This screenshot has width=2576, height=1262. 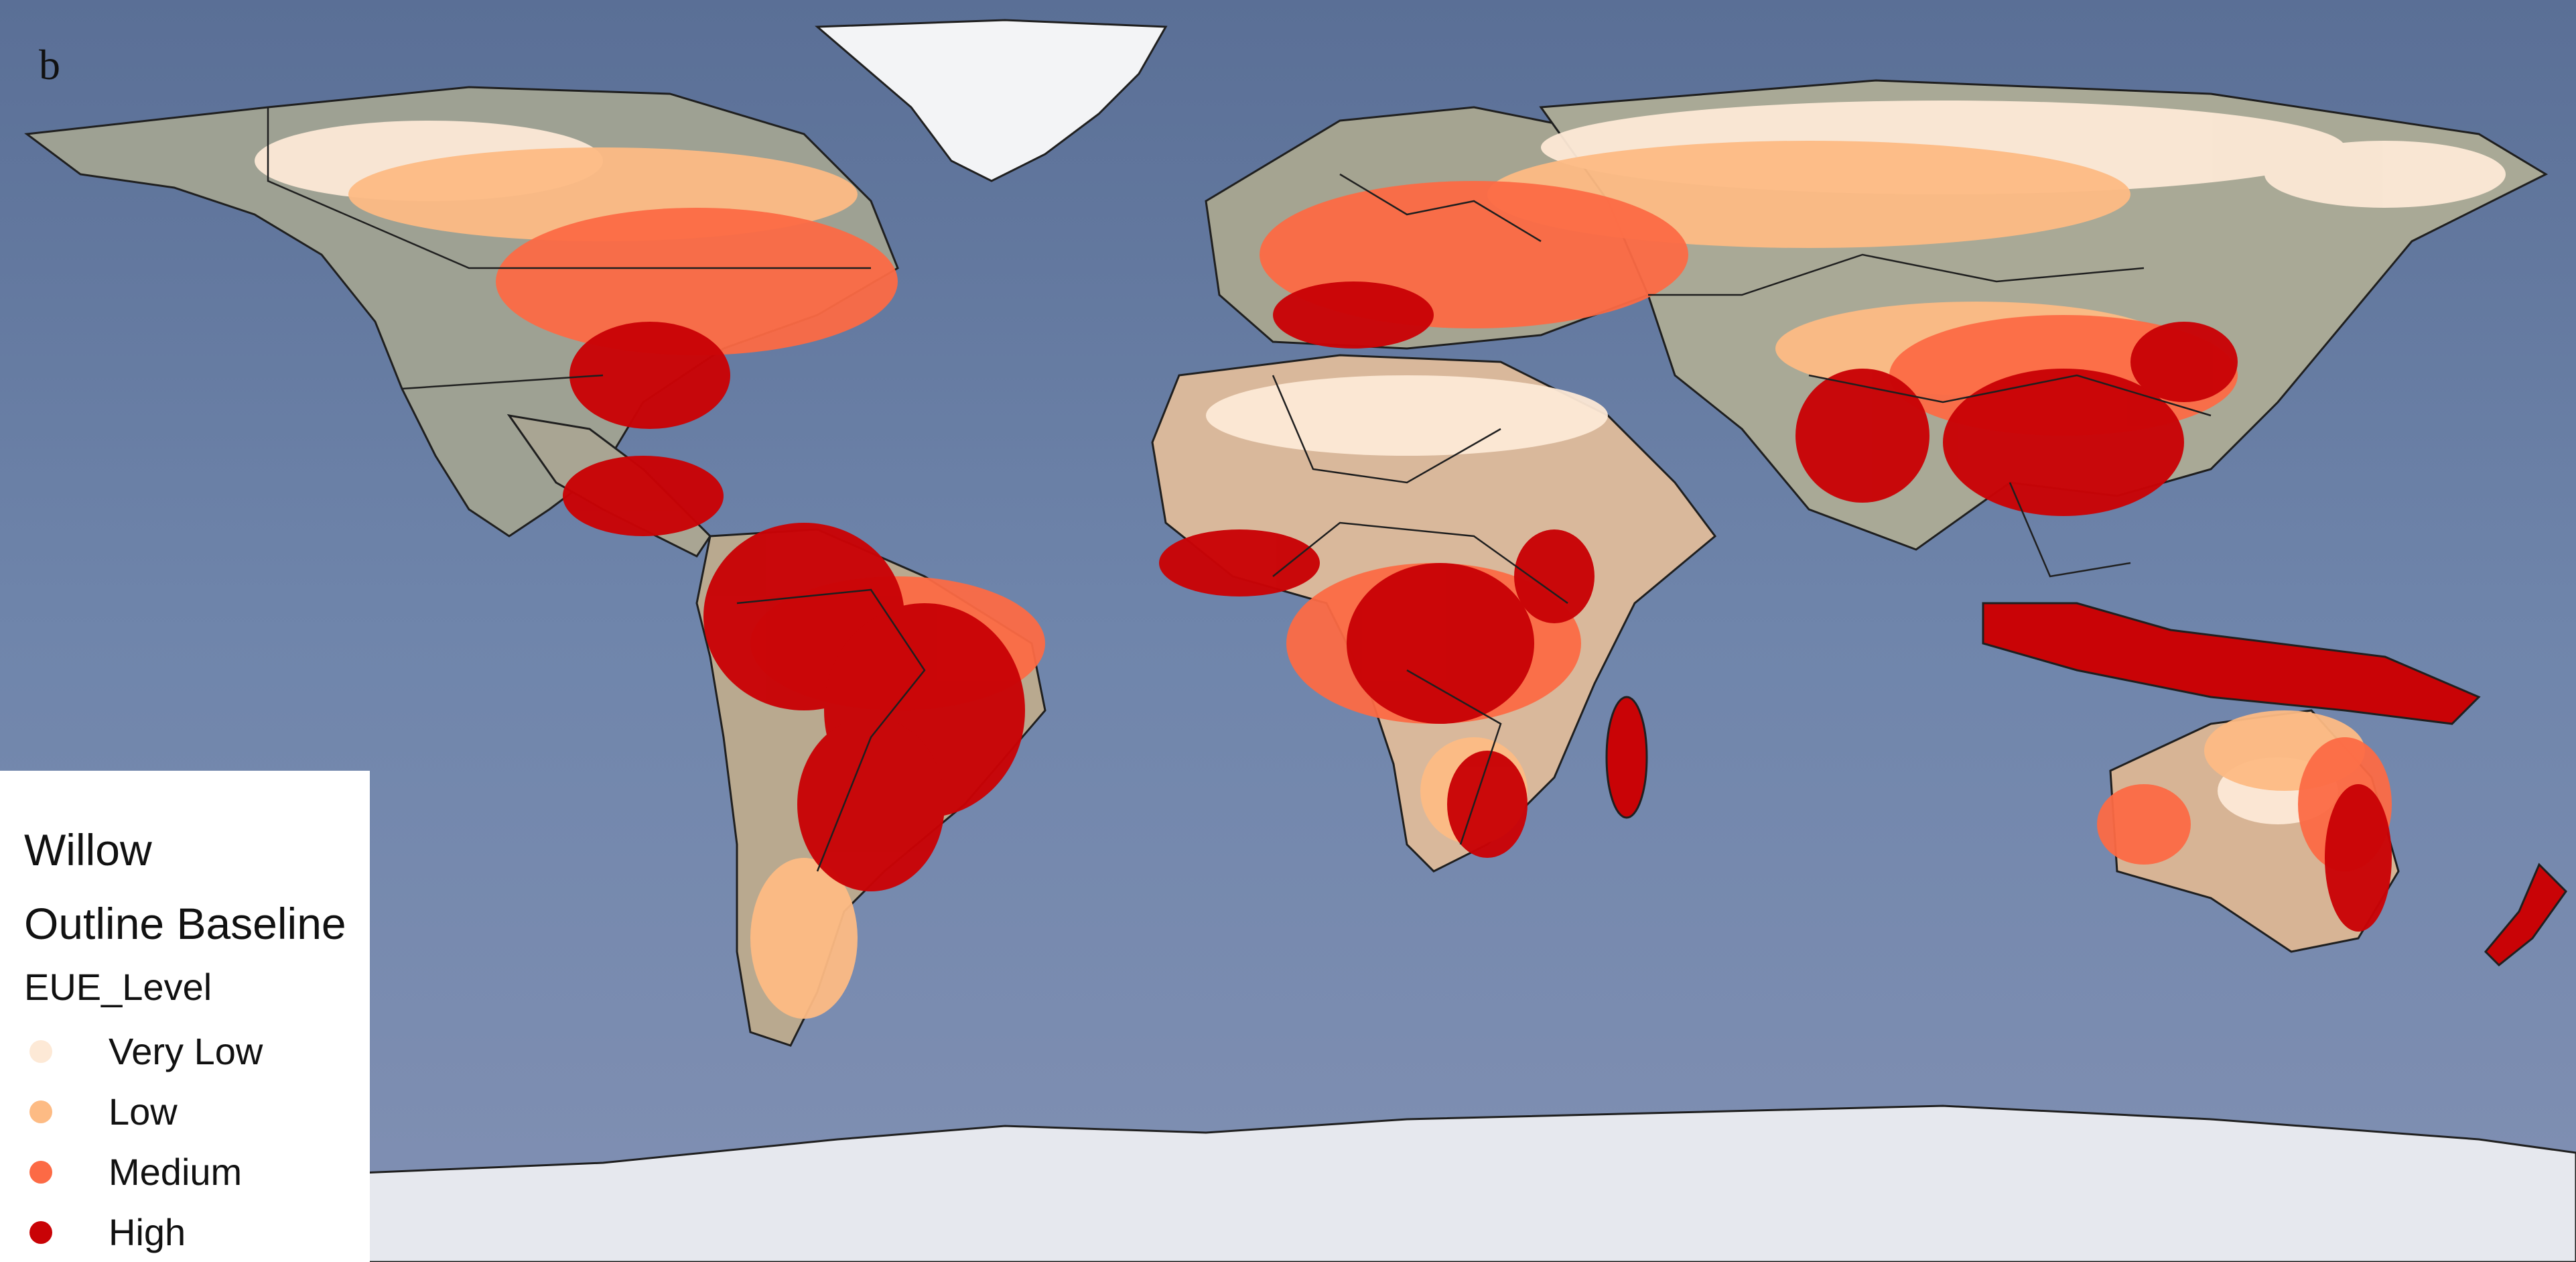 What do you see at coordinates (40, 1111) in the screenshot?
I see `low-swatch-icon` at bounding box center [40, 1111].